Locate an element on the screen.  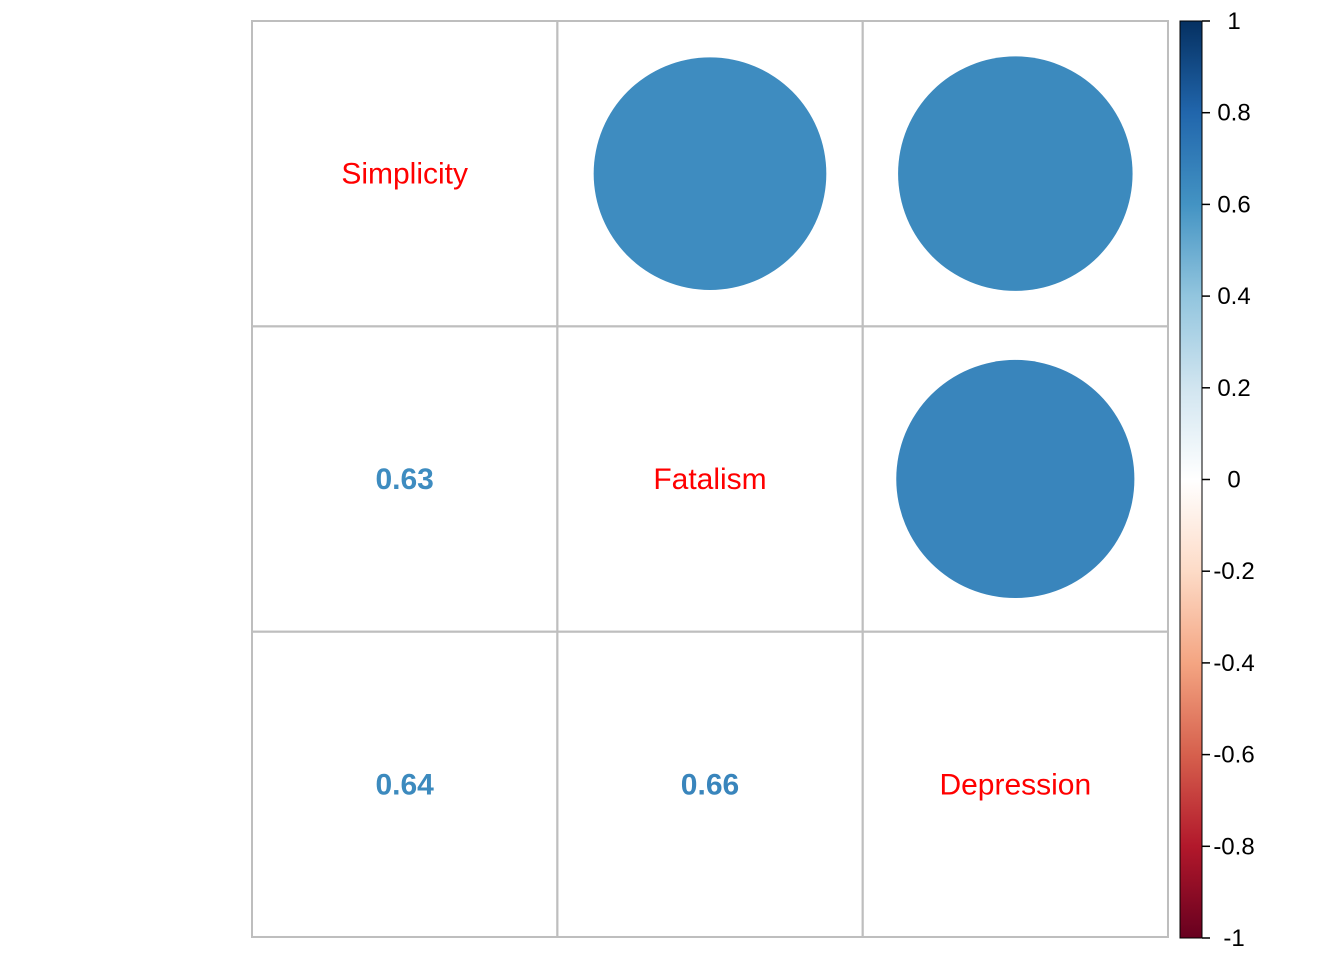
variable-label-fatalism: Fatalism is located at coordinates (709, 479).